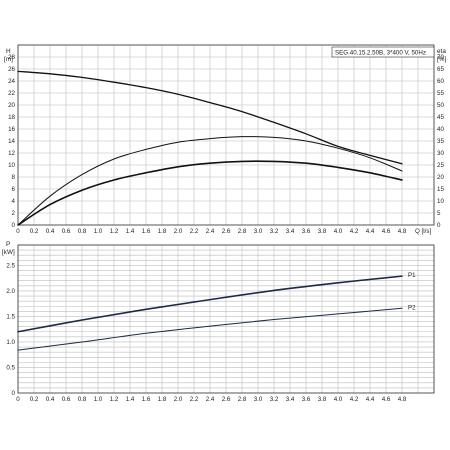 The height and width of the screenshot is (450, 450). What do you see at coordinates (440, 141) in the screenshot?
I see `eff-y-tick-label: 35` at bounding box center [440, 141].